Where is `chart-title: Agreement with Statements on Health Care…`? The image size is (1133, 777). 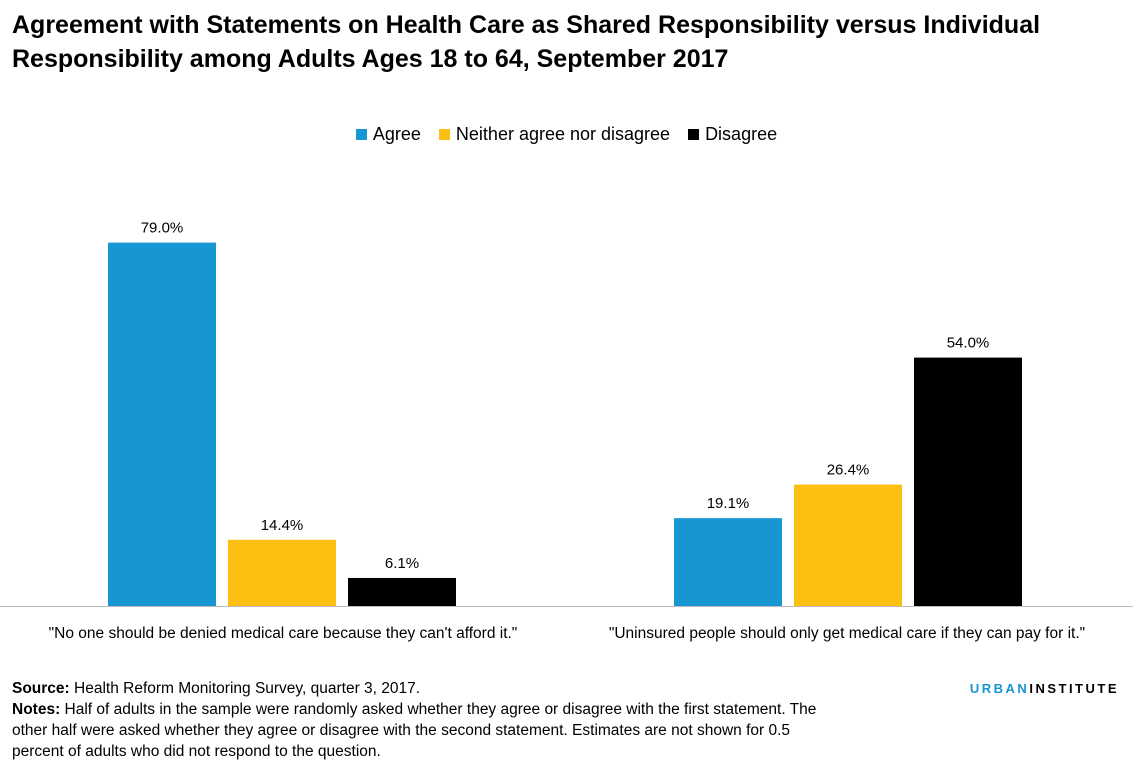 chart-title: Agreement with Statements on Health Care… is located at coordinates (567, 42).